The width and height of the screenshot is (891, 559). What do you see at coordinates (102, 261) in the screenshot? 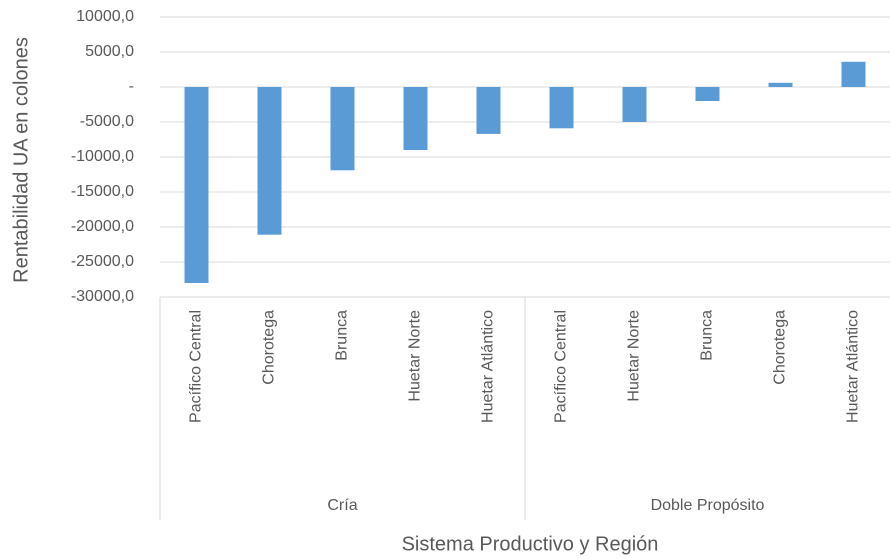
I see `y-tick-label: -25000,0` at bounding box center [102, 261].